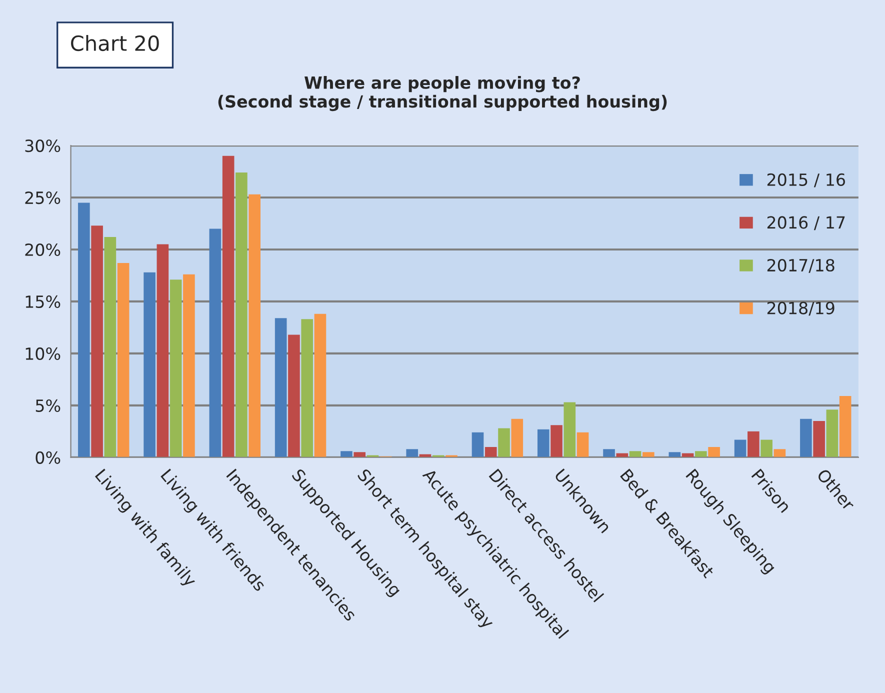 The image size is (885, 693). What do you see at coordinates (442, 94) in the screenshot?
I see `chart-title: Where are people moving to? (Second stage / transitional supported housing)` at bounding box center [442, 94].